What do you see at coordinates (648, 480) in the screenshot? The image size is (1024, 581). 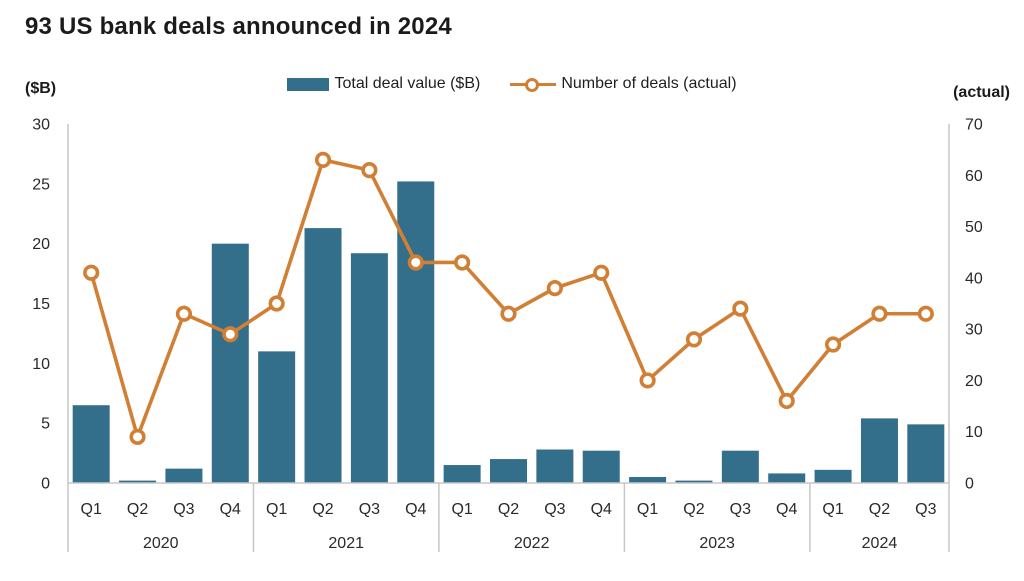 I see `bar-2023-Q1` at bounding box center [648, 480].